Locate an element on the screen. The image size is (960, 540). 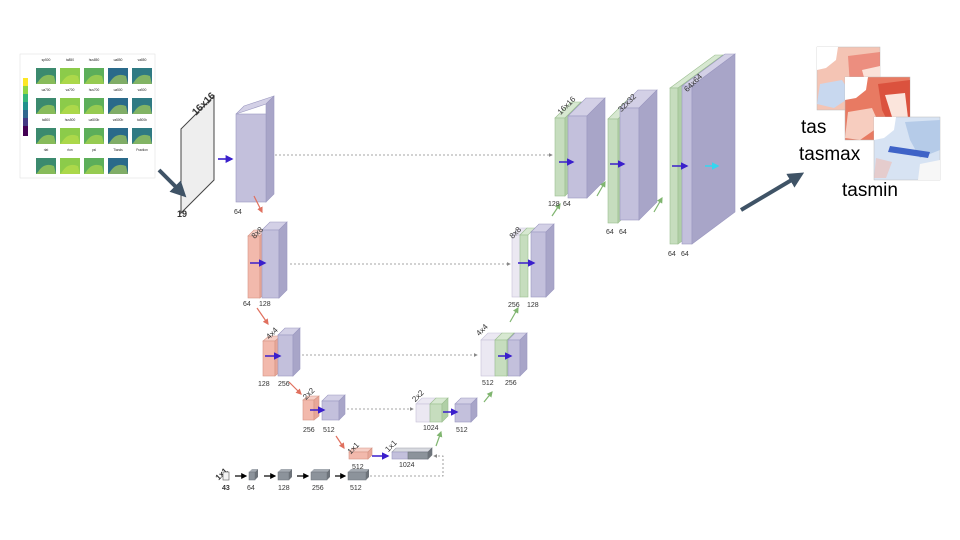
mlp-layer-1: 64 is located at coordinates (251, 488).